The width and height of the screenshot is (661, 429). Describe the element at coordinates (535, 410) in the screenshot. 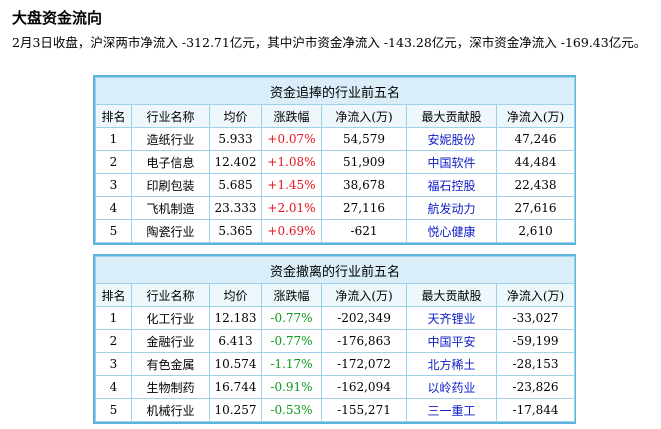

I see `cell-stock-inflow: -17,844` at that location.